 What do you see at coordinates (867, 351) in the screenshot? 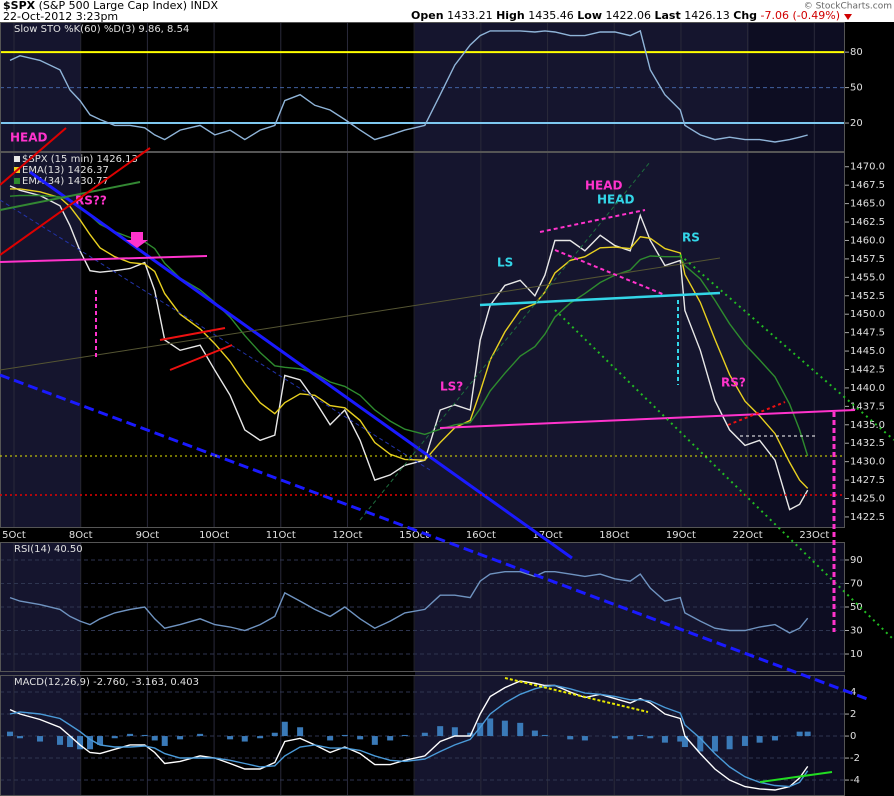
I see `y-tick-label: 1445.0` at bounding box center [867, 351].